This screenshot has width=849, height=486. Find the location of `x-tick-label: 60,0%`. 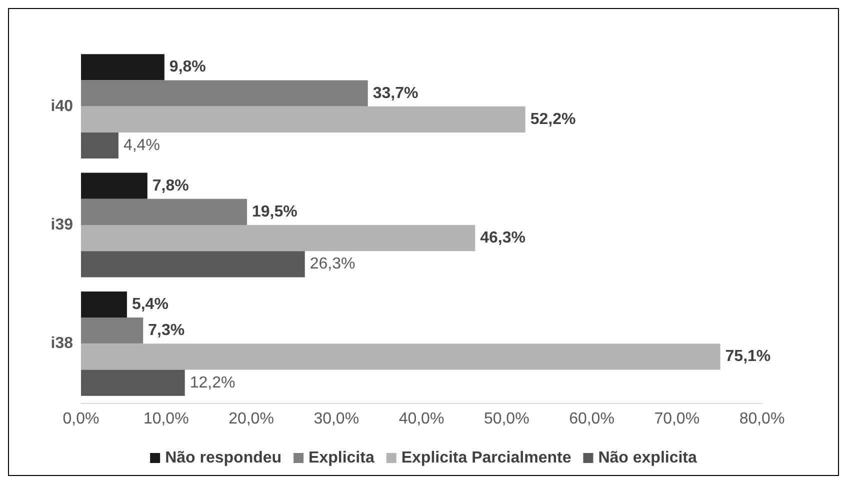

x-tick-label: 60,0% is located at coordinates (591, 419).